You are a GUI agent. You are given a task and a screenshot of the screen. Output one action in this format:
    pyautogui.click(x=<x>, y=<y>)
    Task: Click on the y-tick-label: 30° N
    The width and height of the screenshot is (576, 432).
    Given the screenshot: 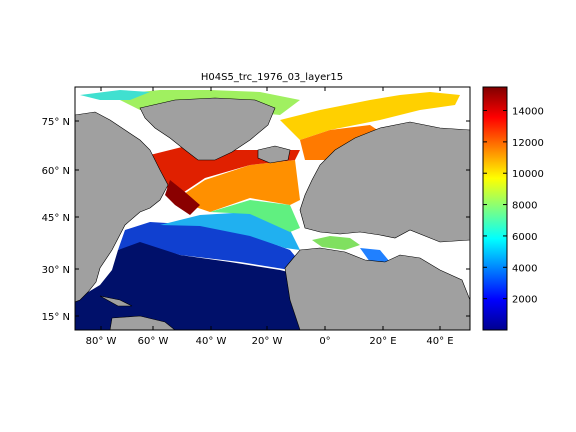 What is the action you would take?
    pyautogui.click(x=56, y=270)
    